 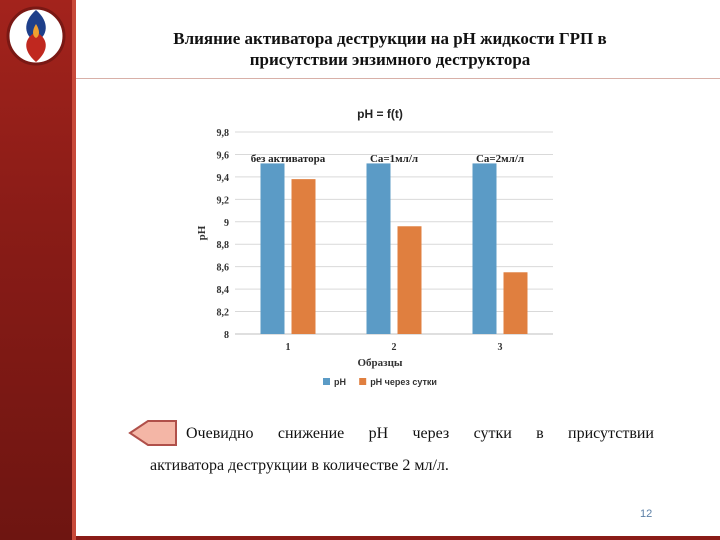 What do you see at coordinates (288, 159) in the screenshot?
I see `category-annotation: без активатора` at bounding box center [288, 159].